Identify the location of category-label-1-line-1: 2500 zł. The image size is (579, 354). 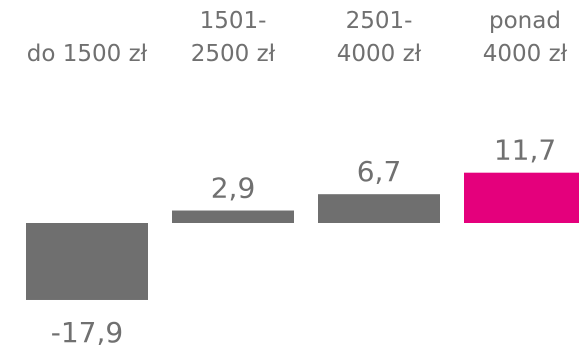
(233, 54).